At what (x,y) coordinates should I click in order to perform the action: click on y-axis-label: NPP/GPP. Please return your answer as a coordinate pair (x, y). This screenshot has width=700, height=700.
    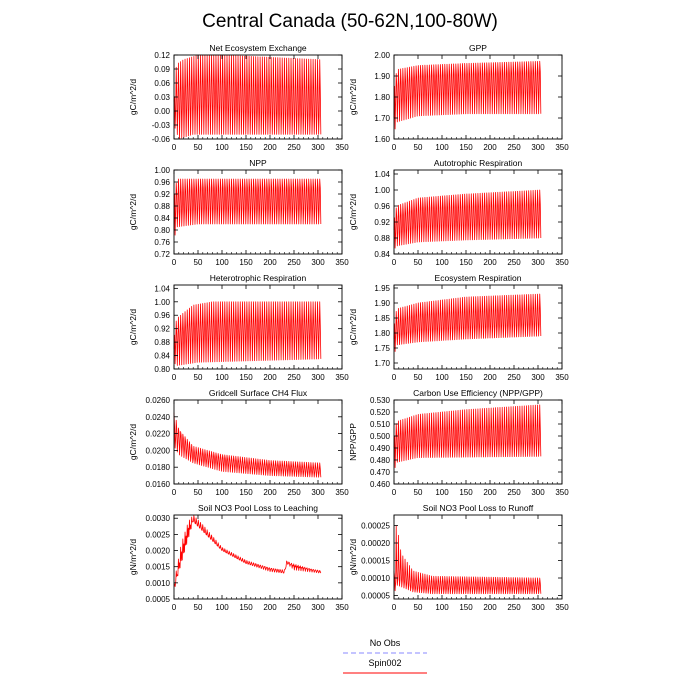
    Looking at the image, I should click on (353, 442).